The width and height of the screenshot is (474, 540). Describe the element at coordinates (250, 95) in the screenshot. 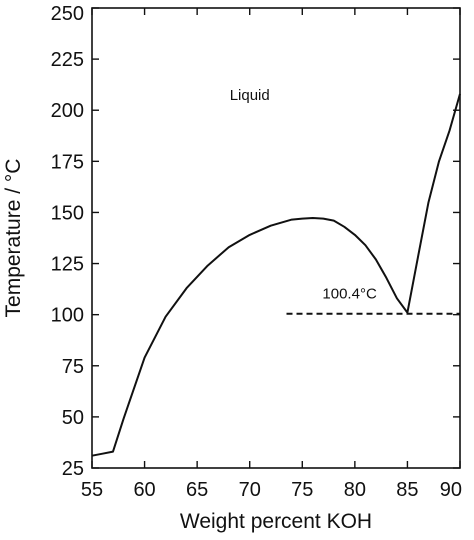

I see `liquid-region-label: Liquid` at that location.